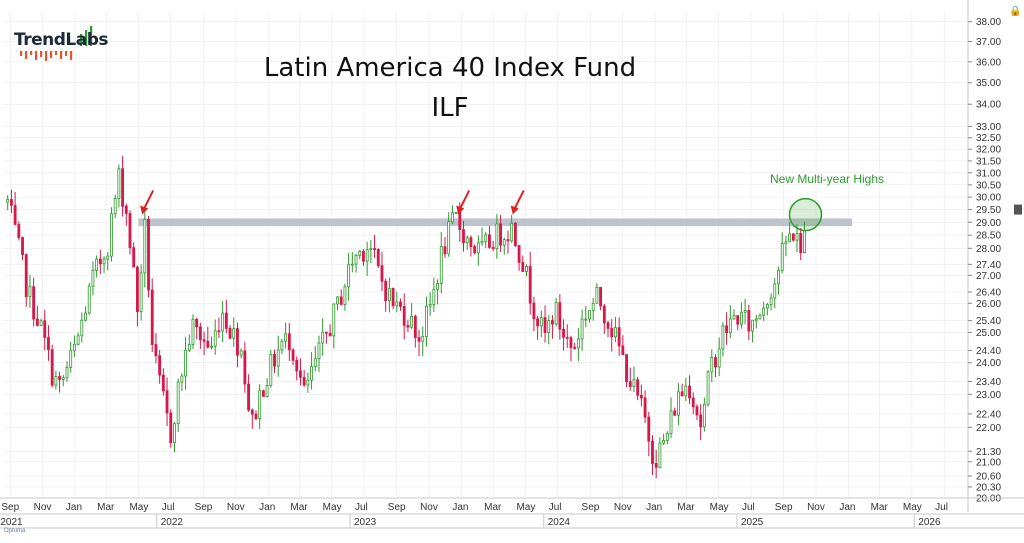 The height and width of the screenshot is (543, 1024). What do you see at coordinates (172, 522) in the screenshot?
I see `x-year-label: 2022` at bounding box center [172, 522].